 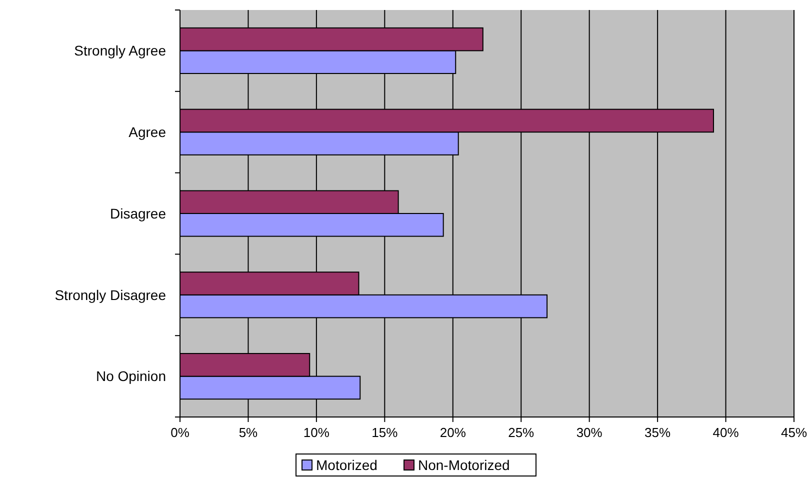 I want to click on y-tick-label: Agree, so click(x=147, y=132).